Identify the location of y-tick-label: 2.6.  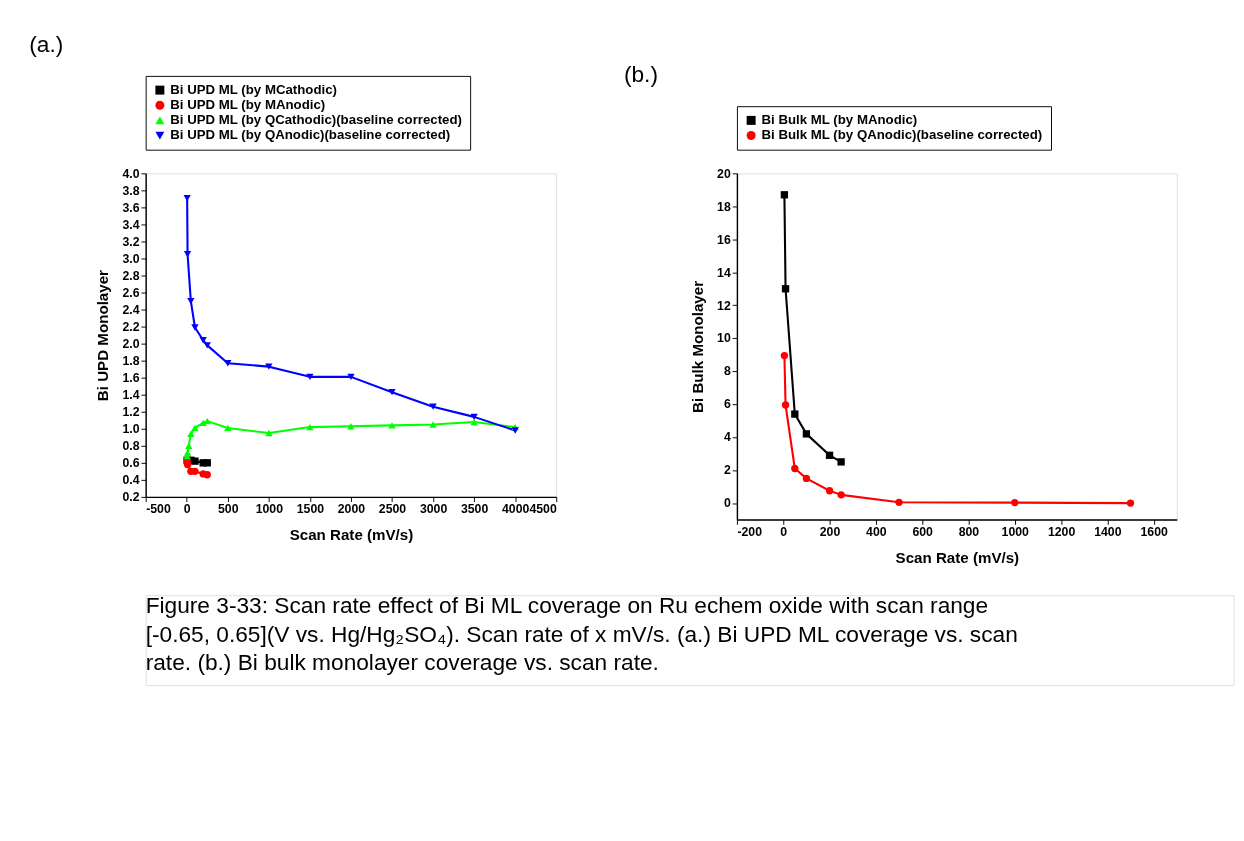
(131, 292).